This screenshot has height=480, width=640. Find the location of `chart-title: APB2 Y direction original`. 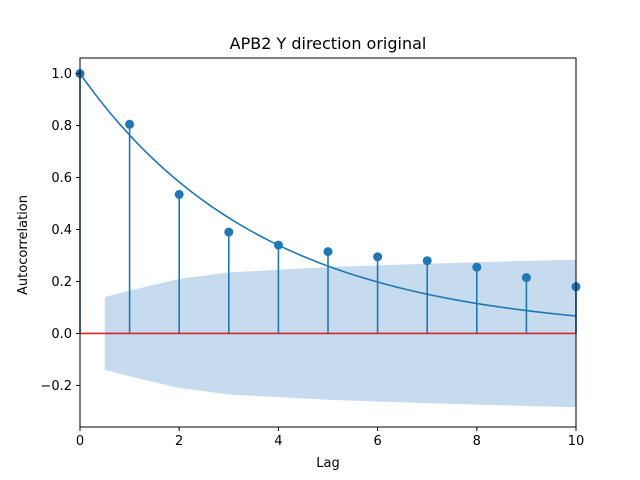

chart-title: APB2 Y direction original is located at coordinates (328, 43).